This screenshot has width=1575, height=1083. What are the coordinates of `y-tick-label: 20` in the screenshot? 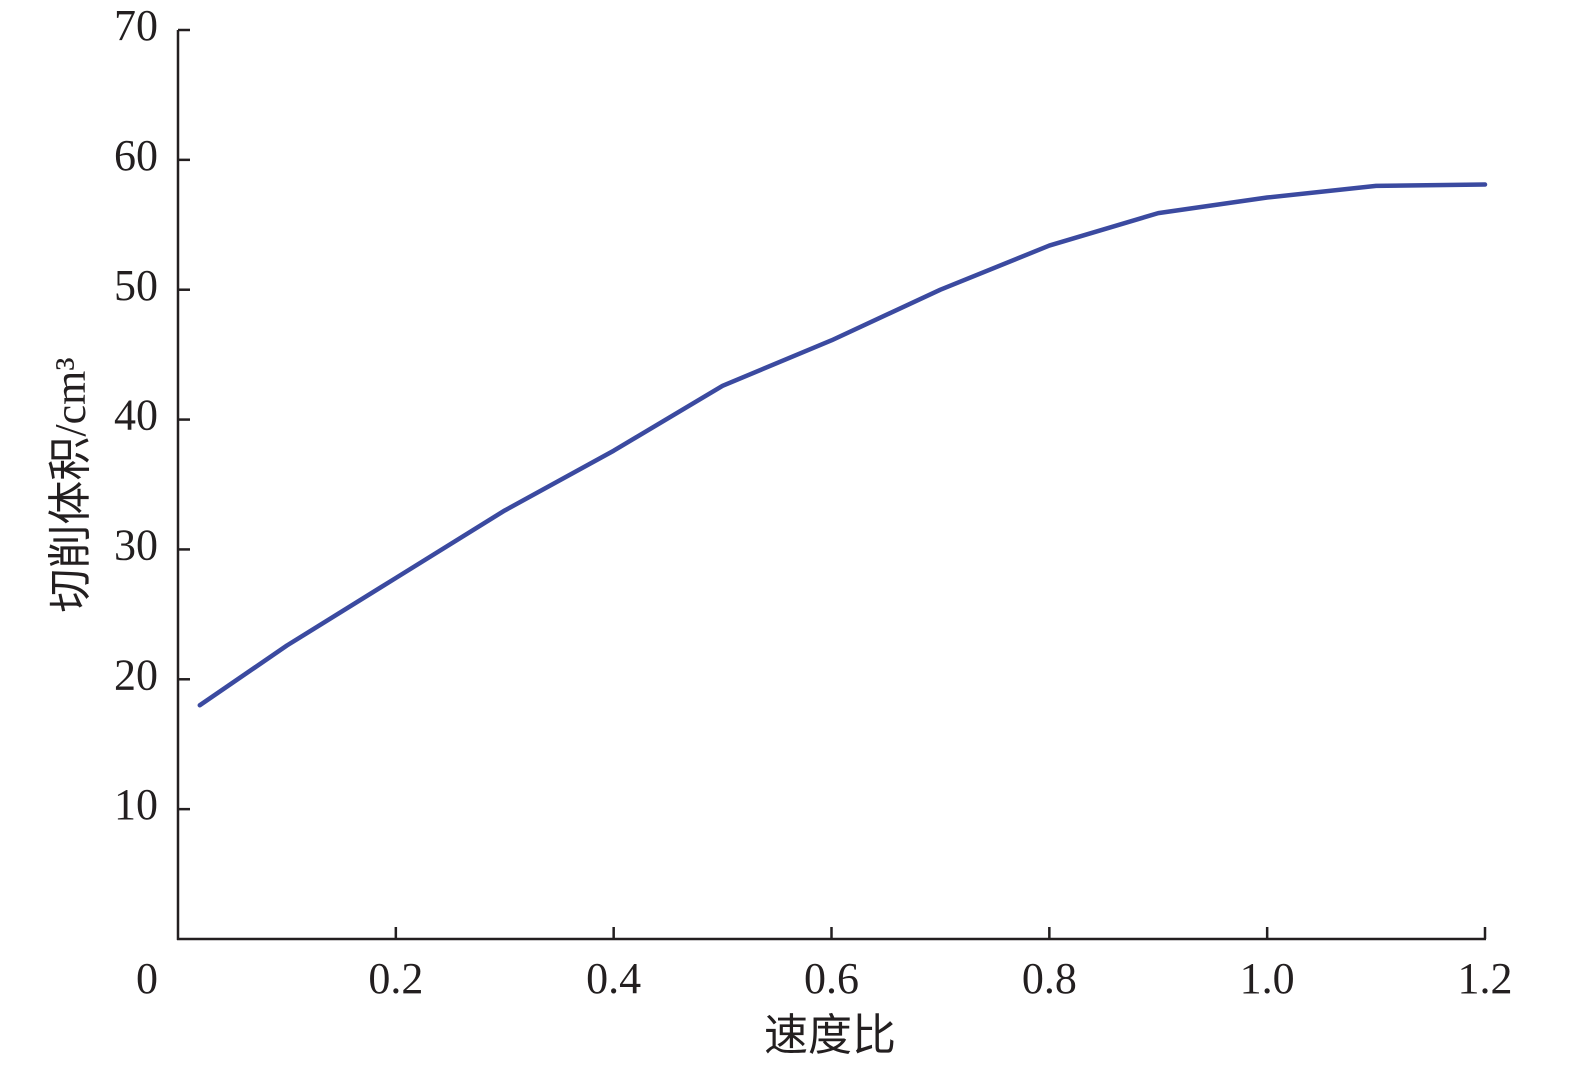 It's located at (136, 674).